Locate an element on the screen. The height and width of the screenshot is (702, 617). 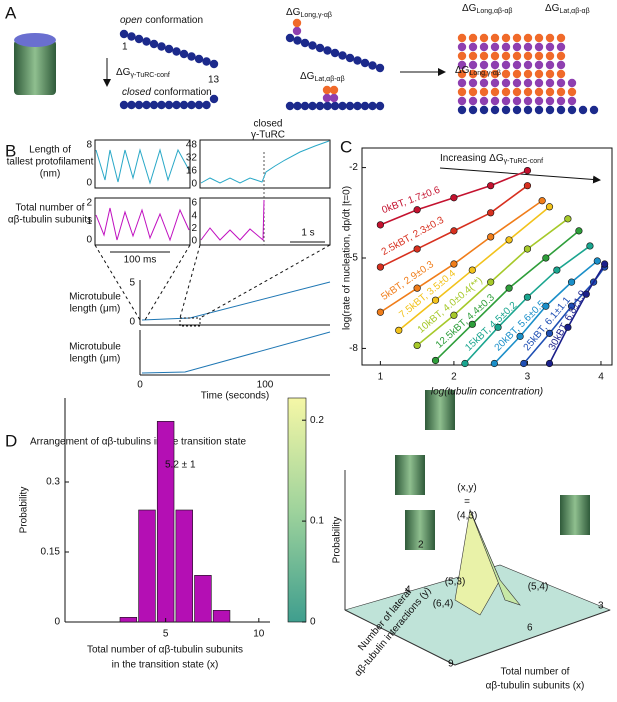
gamma-turc-icon is located at coordinates (35, 67).